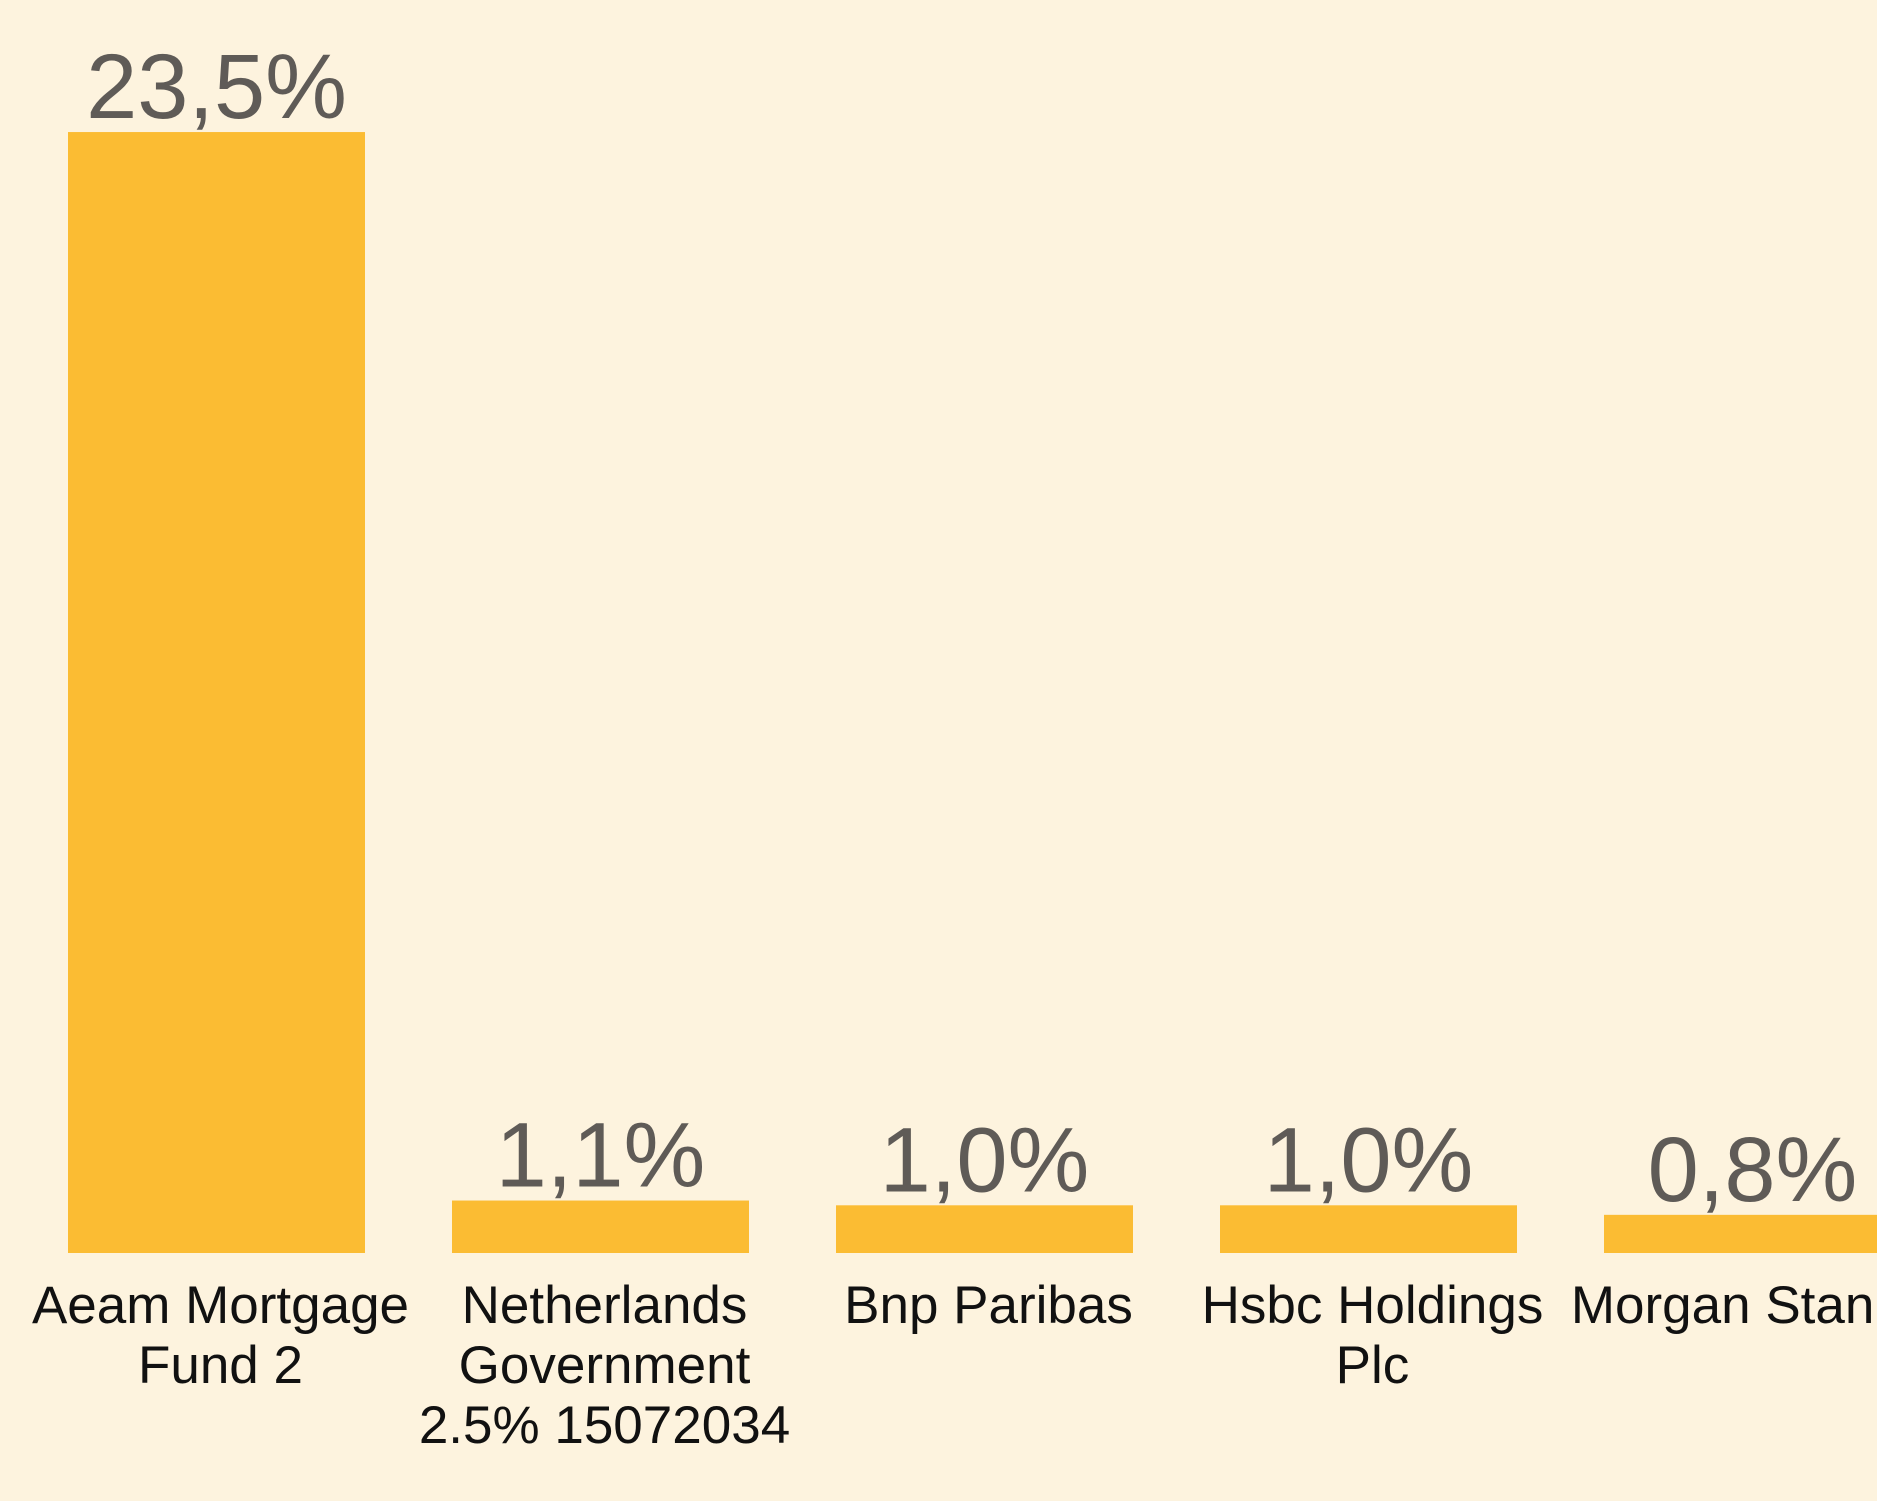  I want to click on value-label: 23,5%, so click(216, 87).